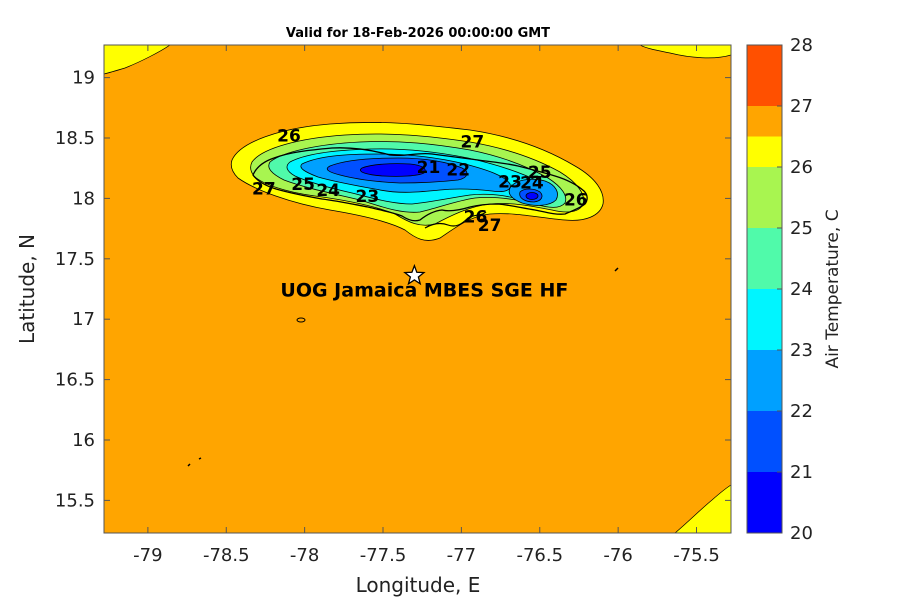 This screenshot has height=600, width=900. Describe the element at coordinates (801, 106) in the screenshot. I see `colorbar-tick-label: 27` at that location.